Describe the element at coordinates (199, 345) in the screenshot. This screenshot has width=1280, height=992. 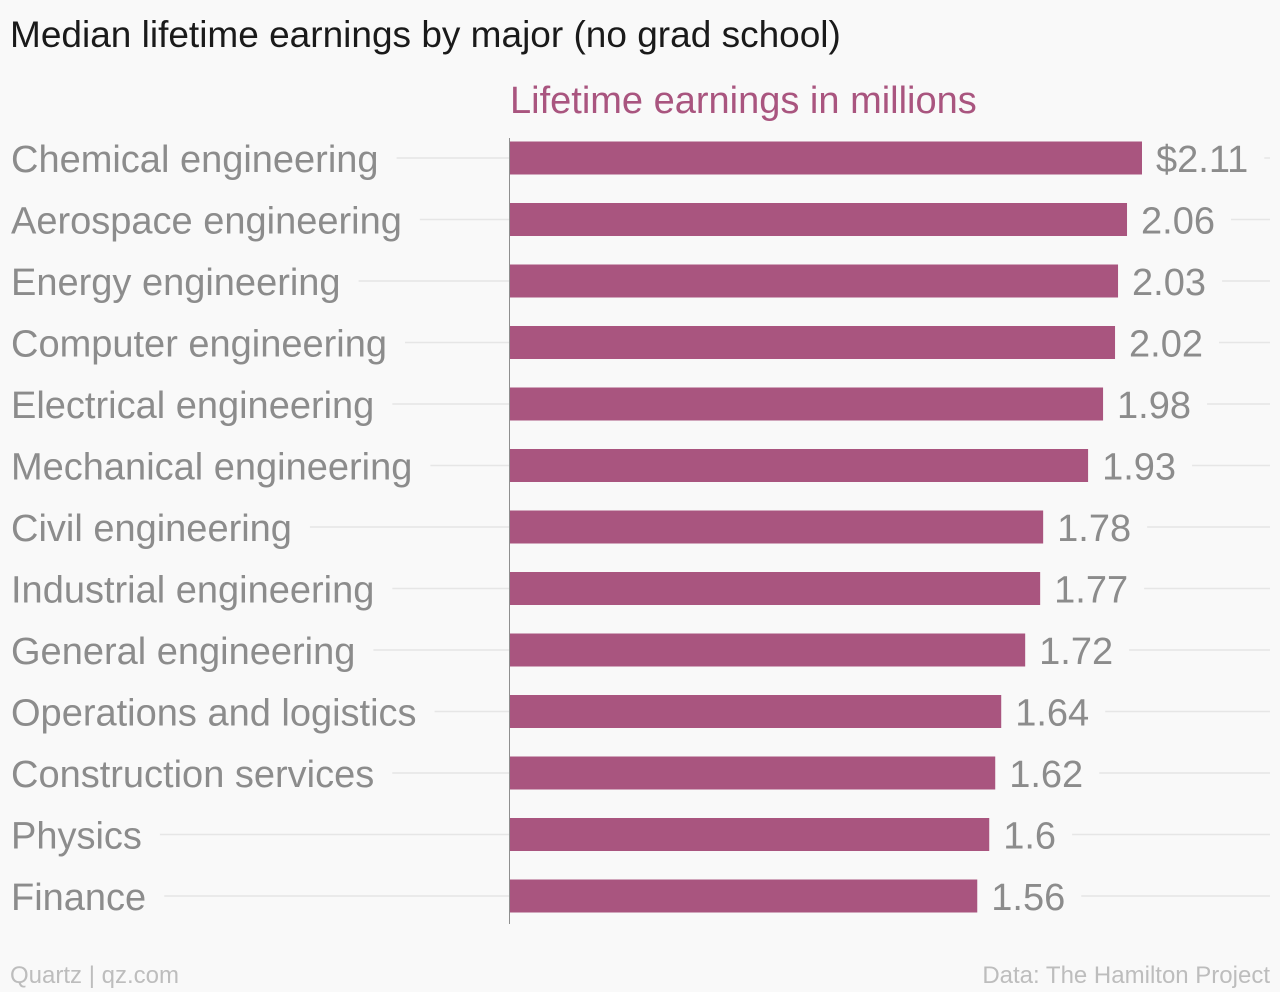
I see `category-label: Computer engineering` at that location.